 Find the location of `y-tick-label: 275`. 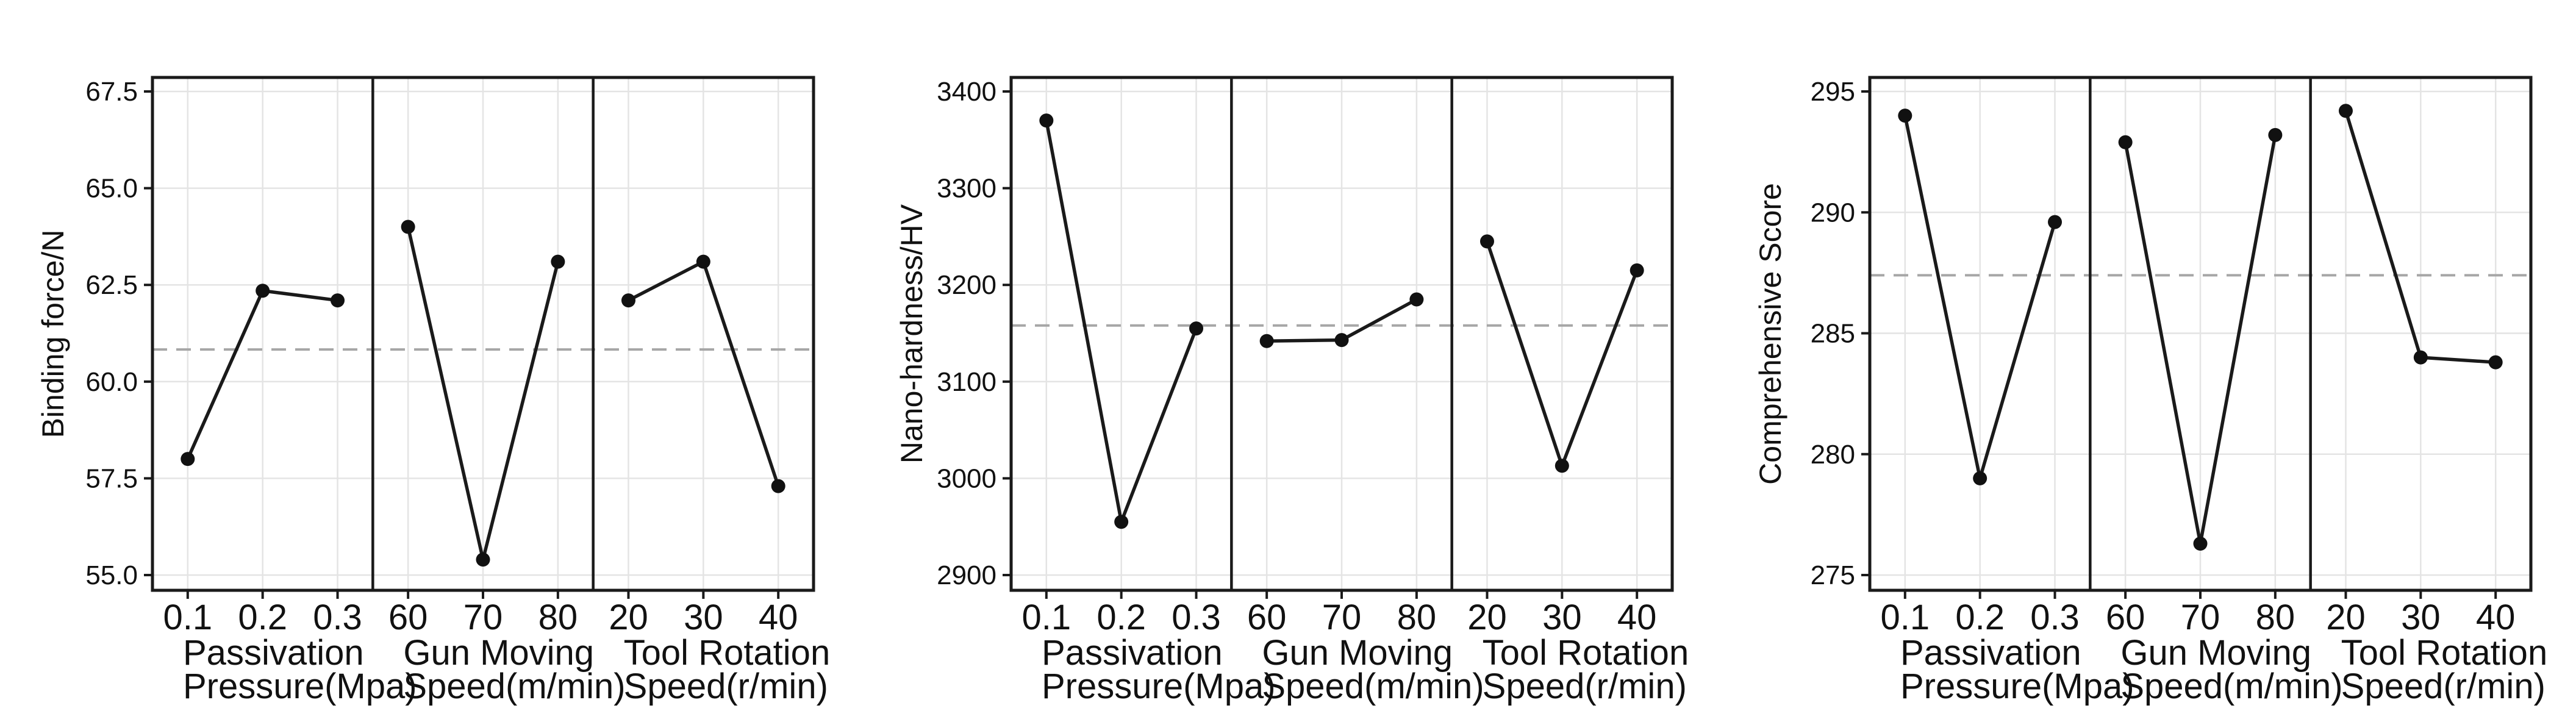

y-tick-label: 275 is located at coordinates (1833, 575).